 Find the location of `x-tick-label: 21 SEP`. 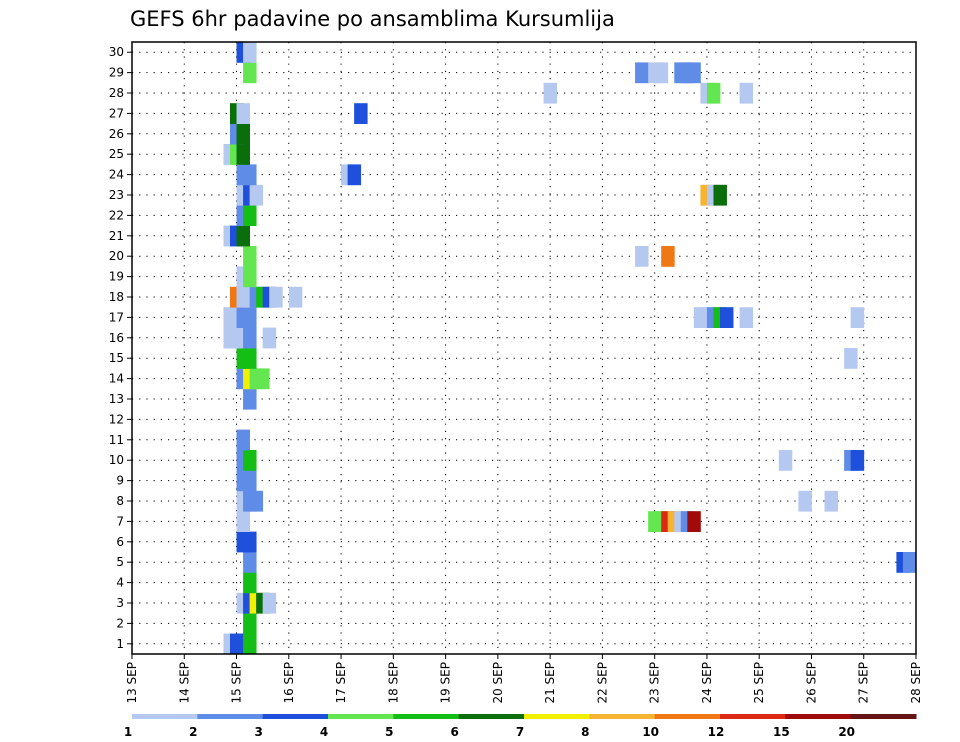

x-tick-label: 21 SEP is located at coordinates (550, 683).